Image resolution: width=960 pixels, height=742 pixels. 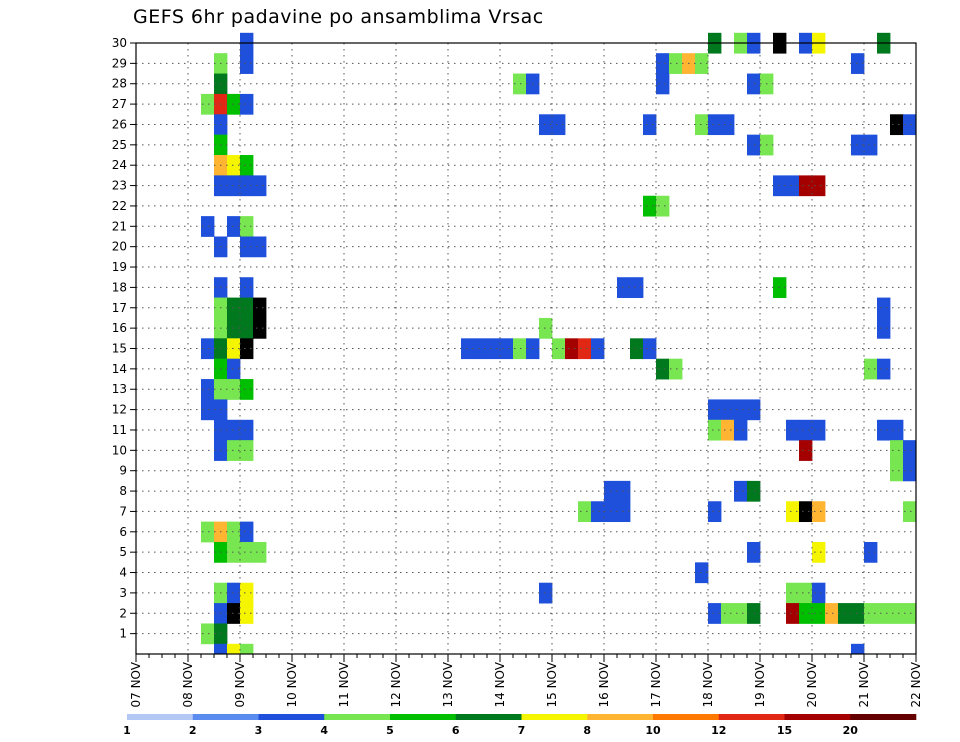 What do you see at coordinates (119, 206) in the screenshot?
I see `y-tick-label: 22` at bounding box center [119, 206].